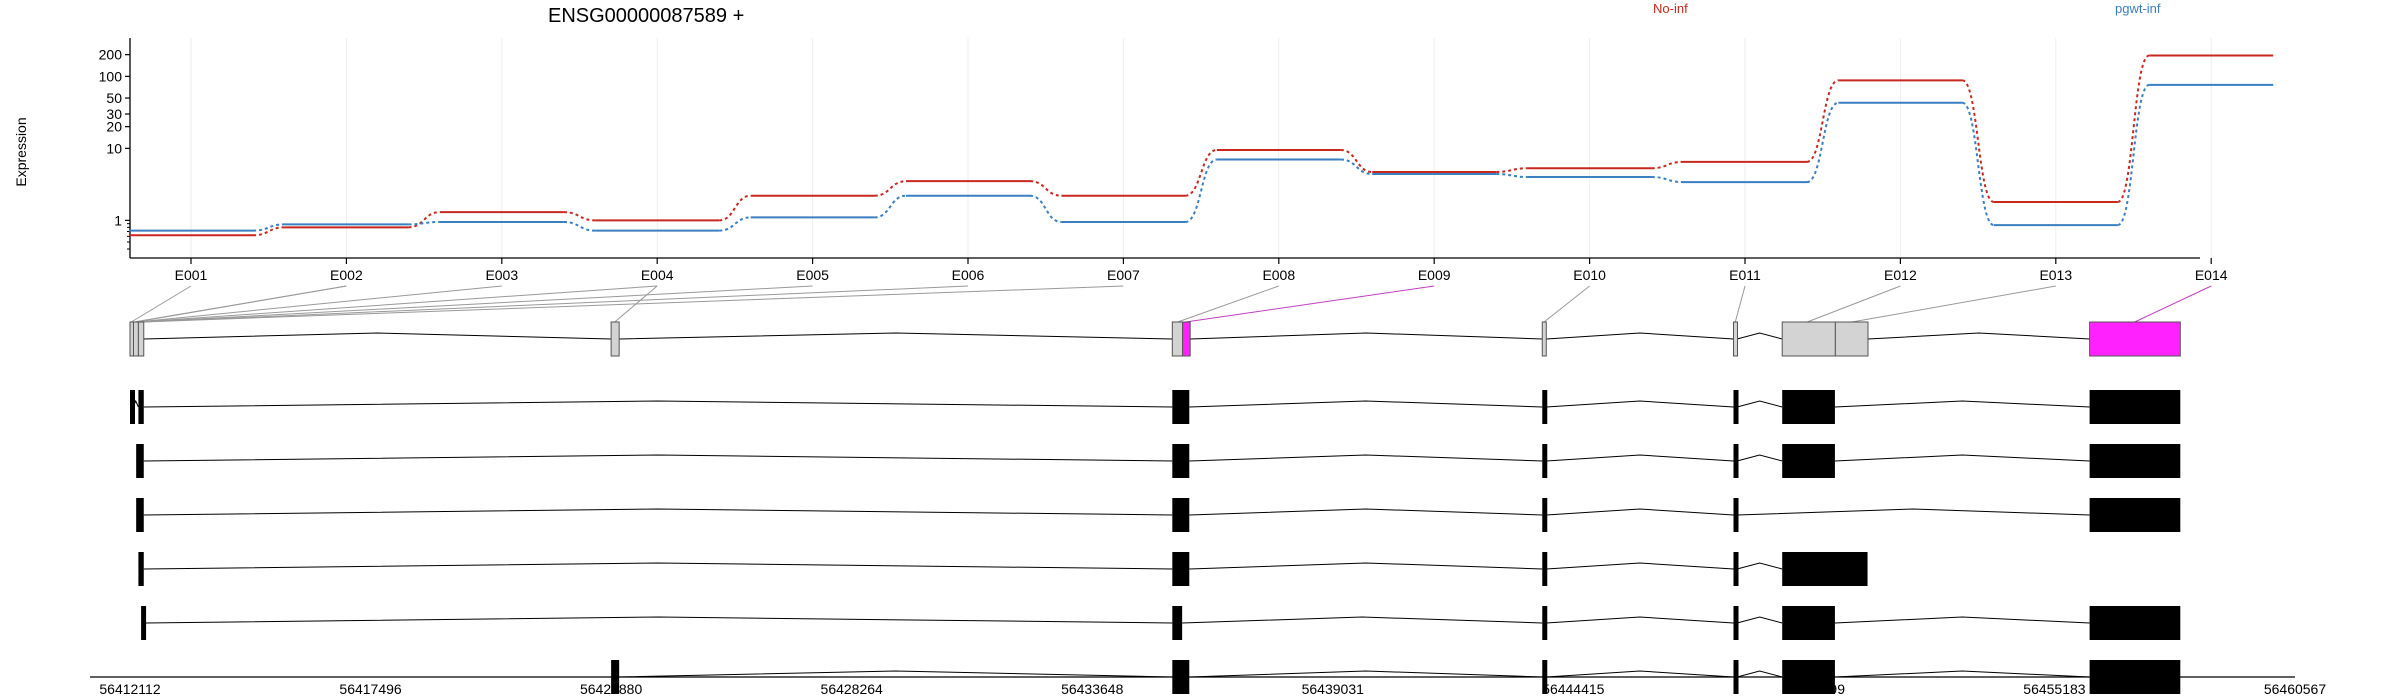 The width and height of the screenshot is (2400, 700). I want to click on connector-e009, so click(1310, 304).